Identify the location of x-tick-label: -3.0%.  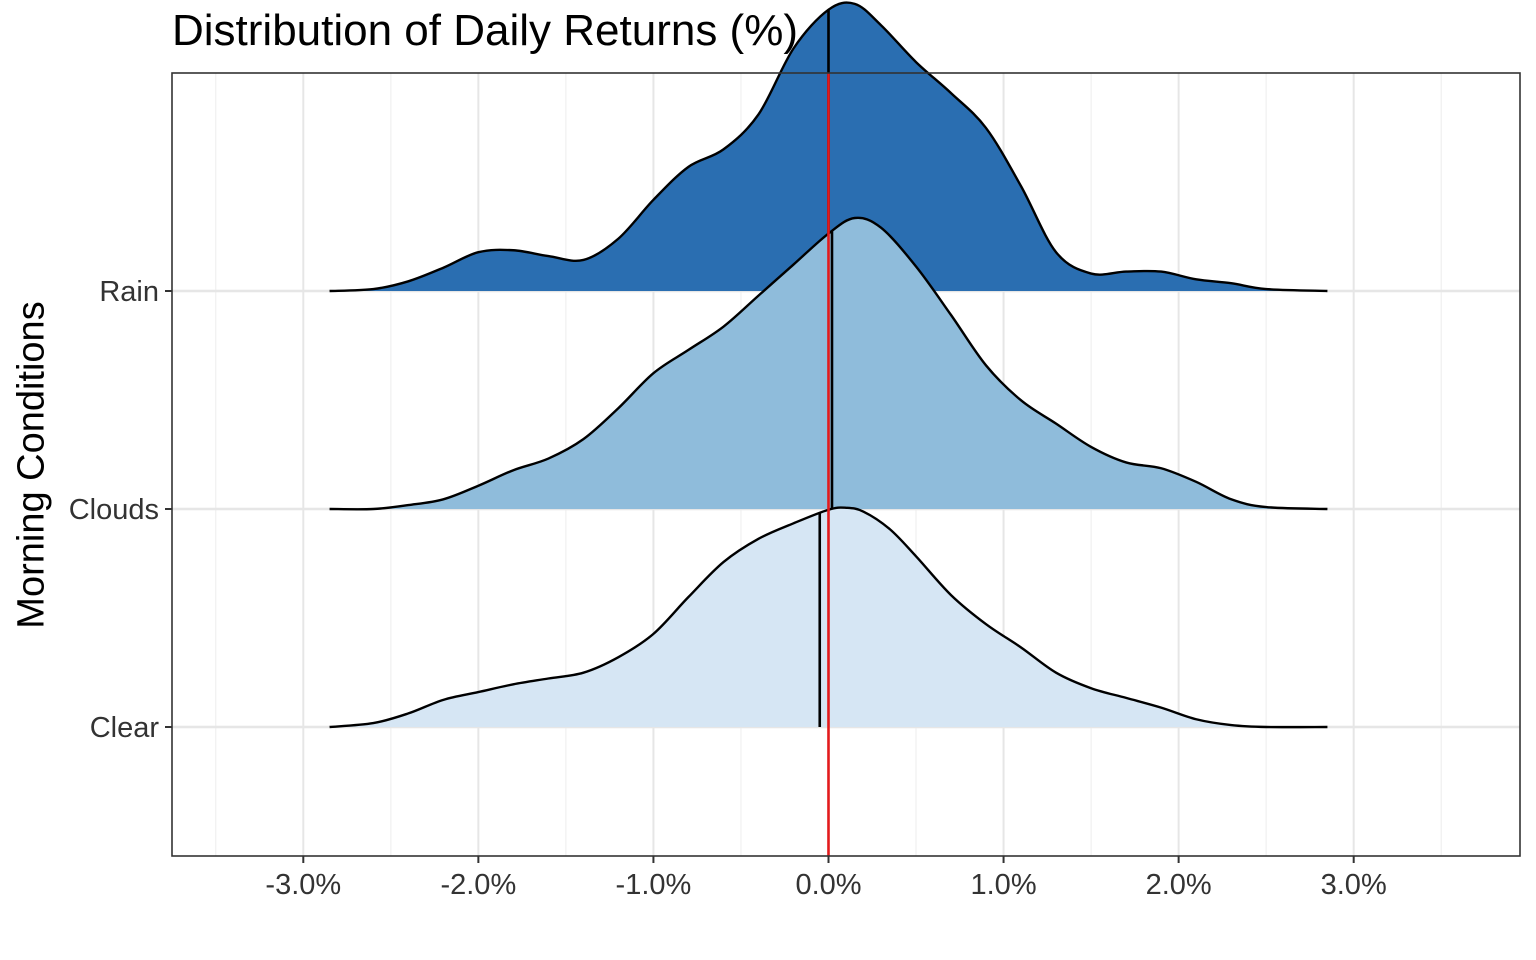
(303, 885).